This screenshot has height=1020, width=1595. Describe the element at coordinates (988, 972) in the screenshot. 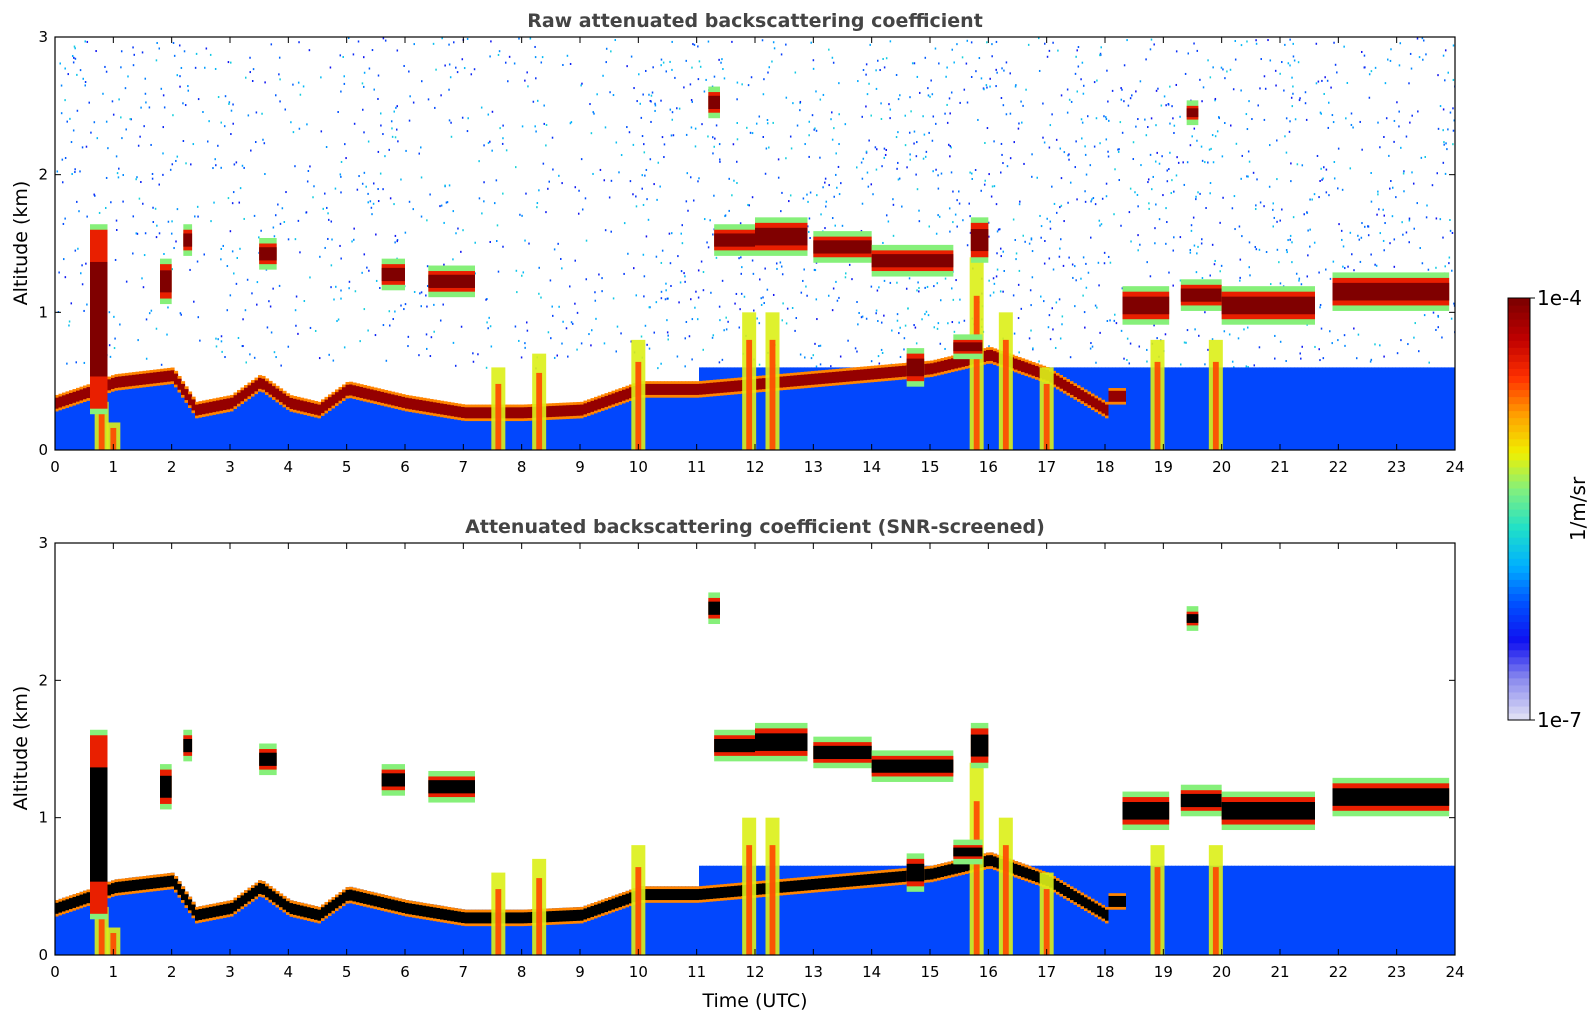

I see `panel-screened-xtick-label: 16` at that location.